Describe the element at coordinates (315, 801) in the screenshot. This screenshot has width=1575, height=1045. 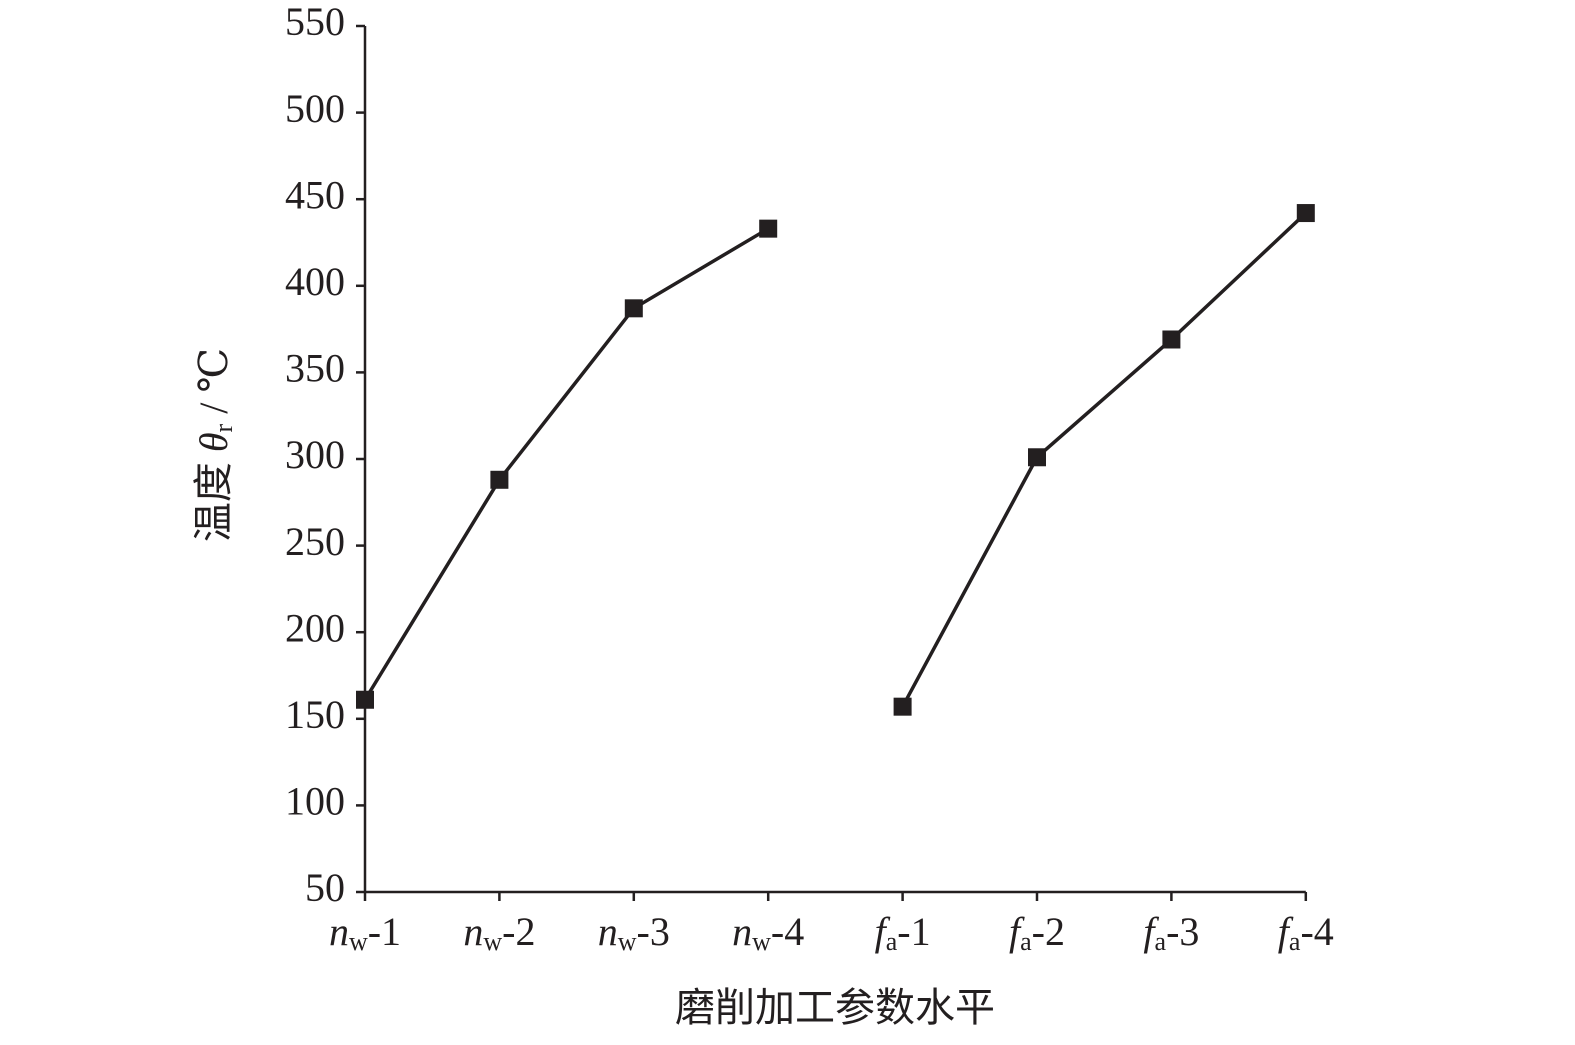
I see `y-tick-label: 100` at that location.